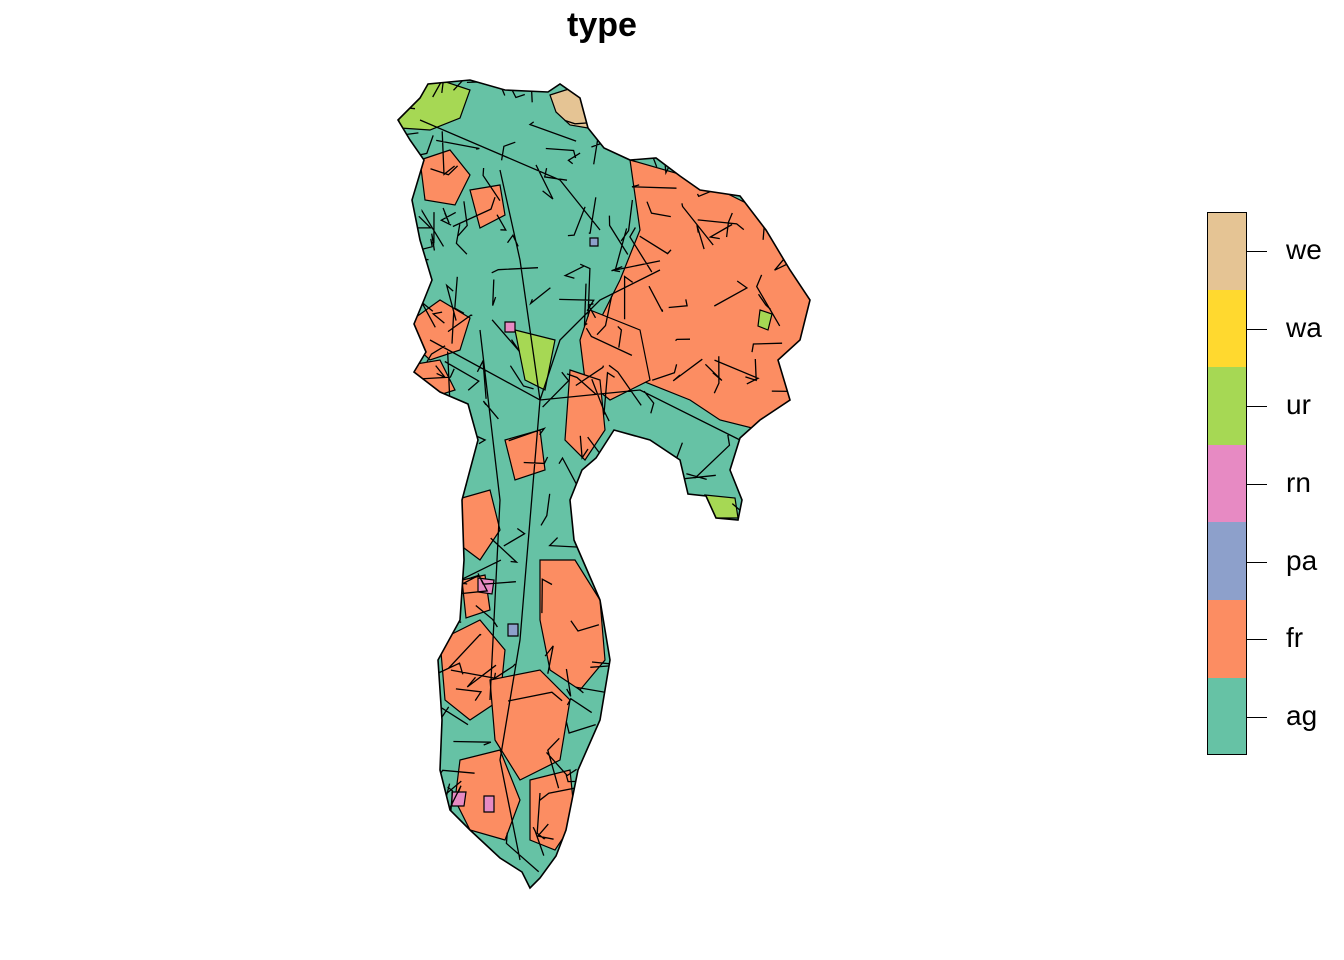 This screenshot has width=1344, height=960. Describe the element at coordinates (1302, 560) in the screenshot. I see `legend-label-pa: pa` at that location.